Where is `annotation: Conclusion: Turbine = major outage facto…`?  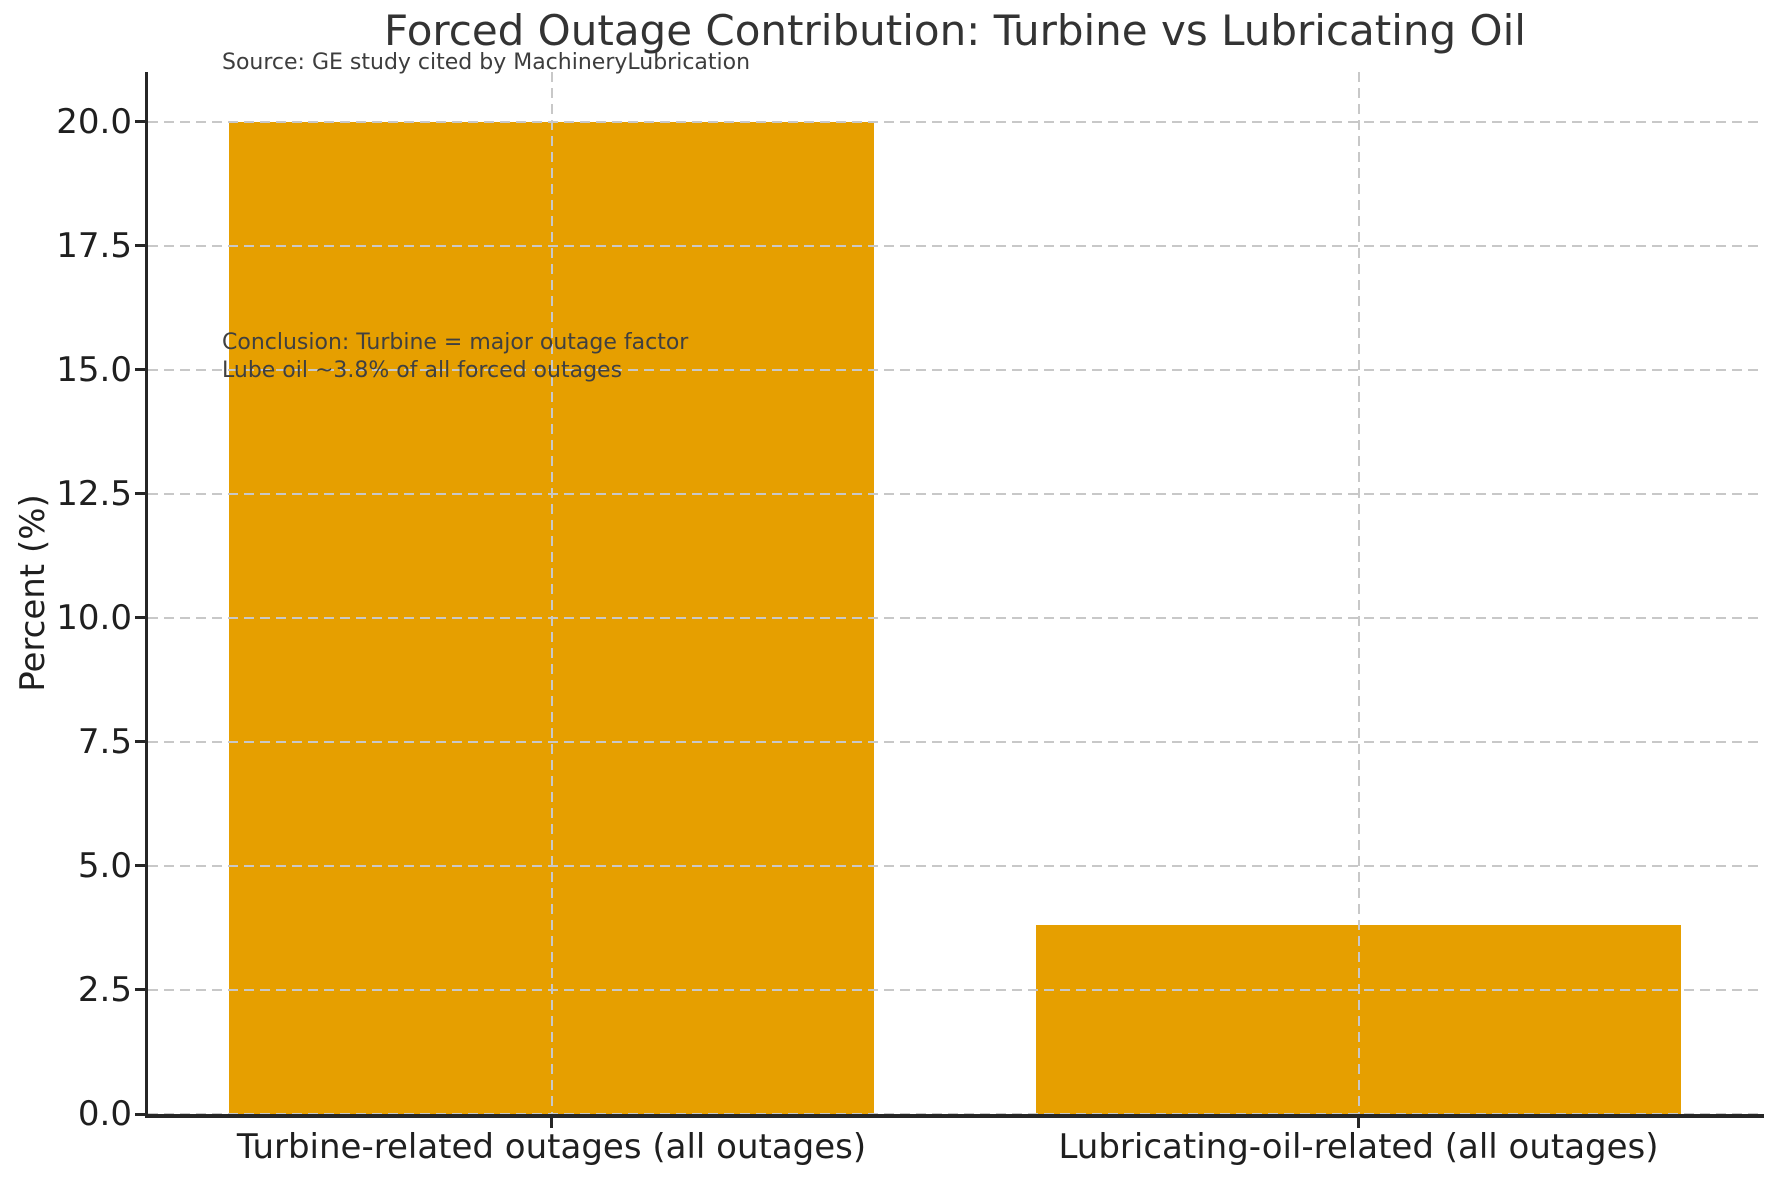
annotation: Conclusion: Turbine = major outage facto… is located at coordinates (455, 357).